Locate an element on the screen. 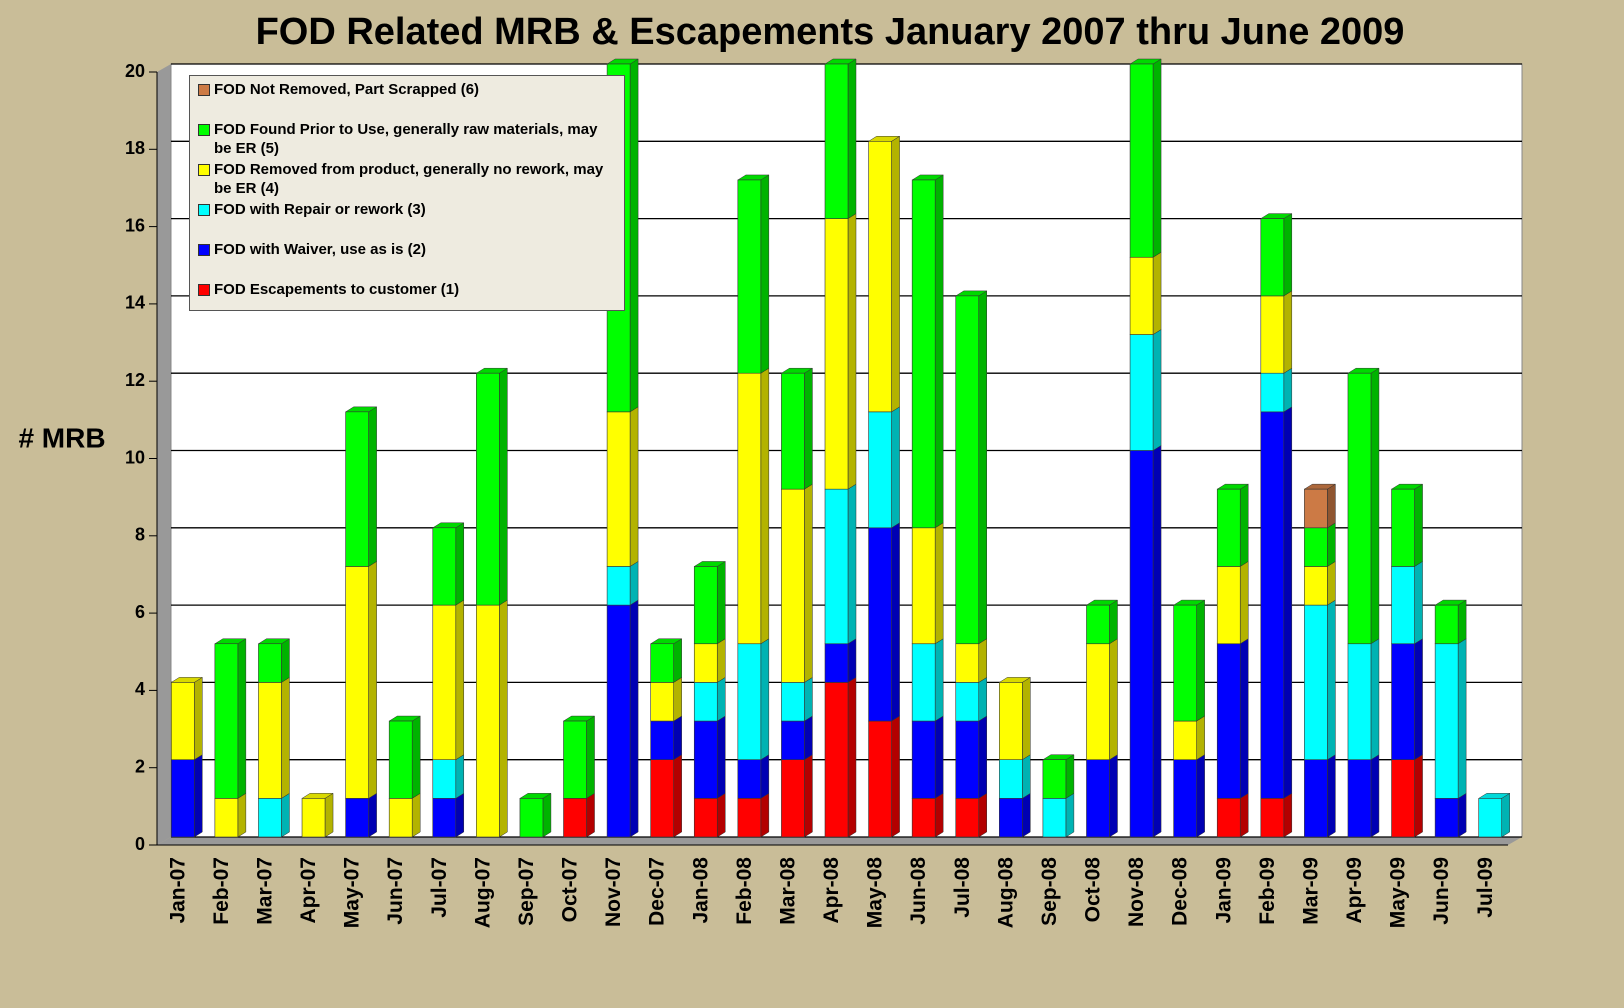 This screenshot has width=1624, height=1008. x-tick-label: Mar-09 is located at coordinates (1310, 891).